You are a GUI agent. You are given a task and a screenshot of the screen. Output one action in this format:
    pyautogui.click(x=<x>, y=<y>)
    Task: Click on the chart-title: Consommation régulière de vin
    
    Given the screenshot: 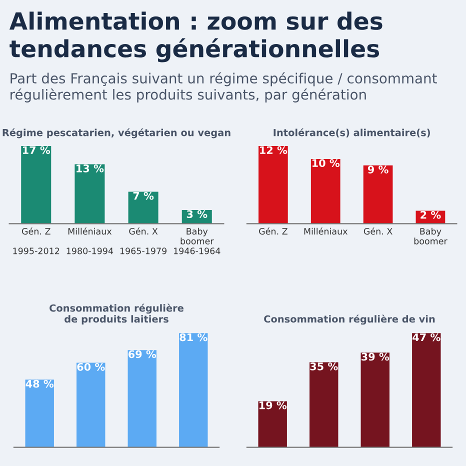 What is the action you would take?
    pyautogui.click(x=349, y=319)
    